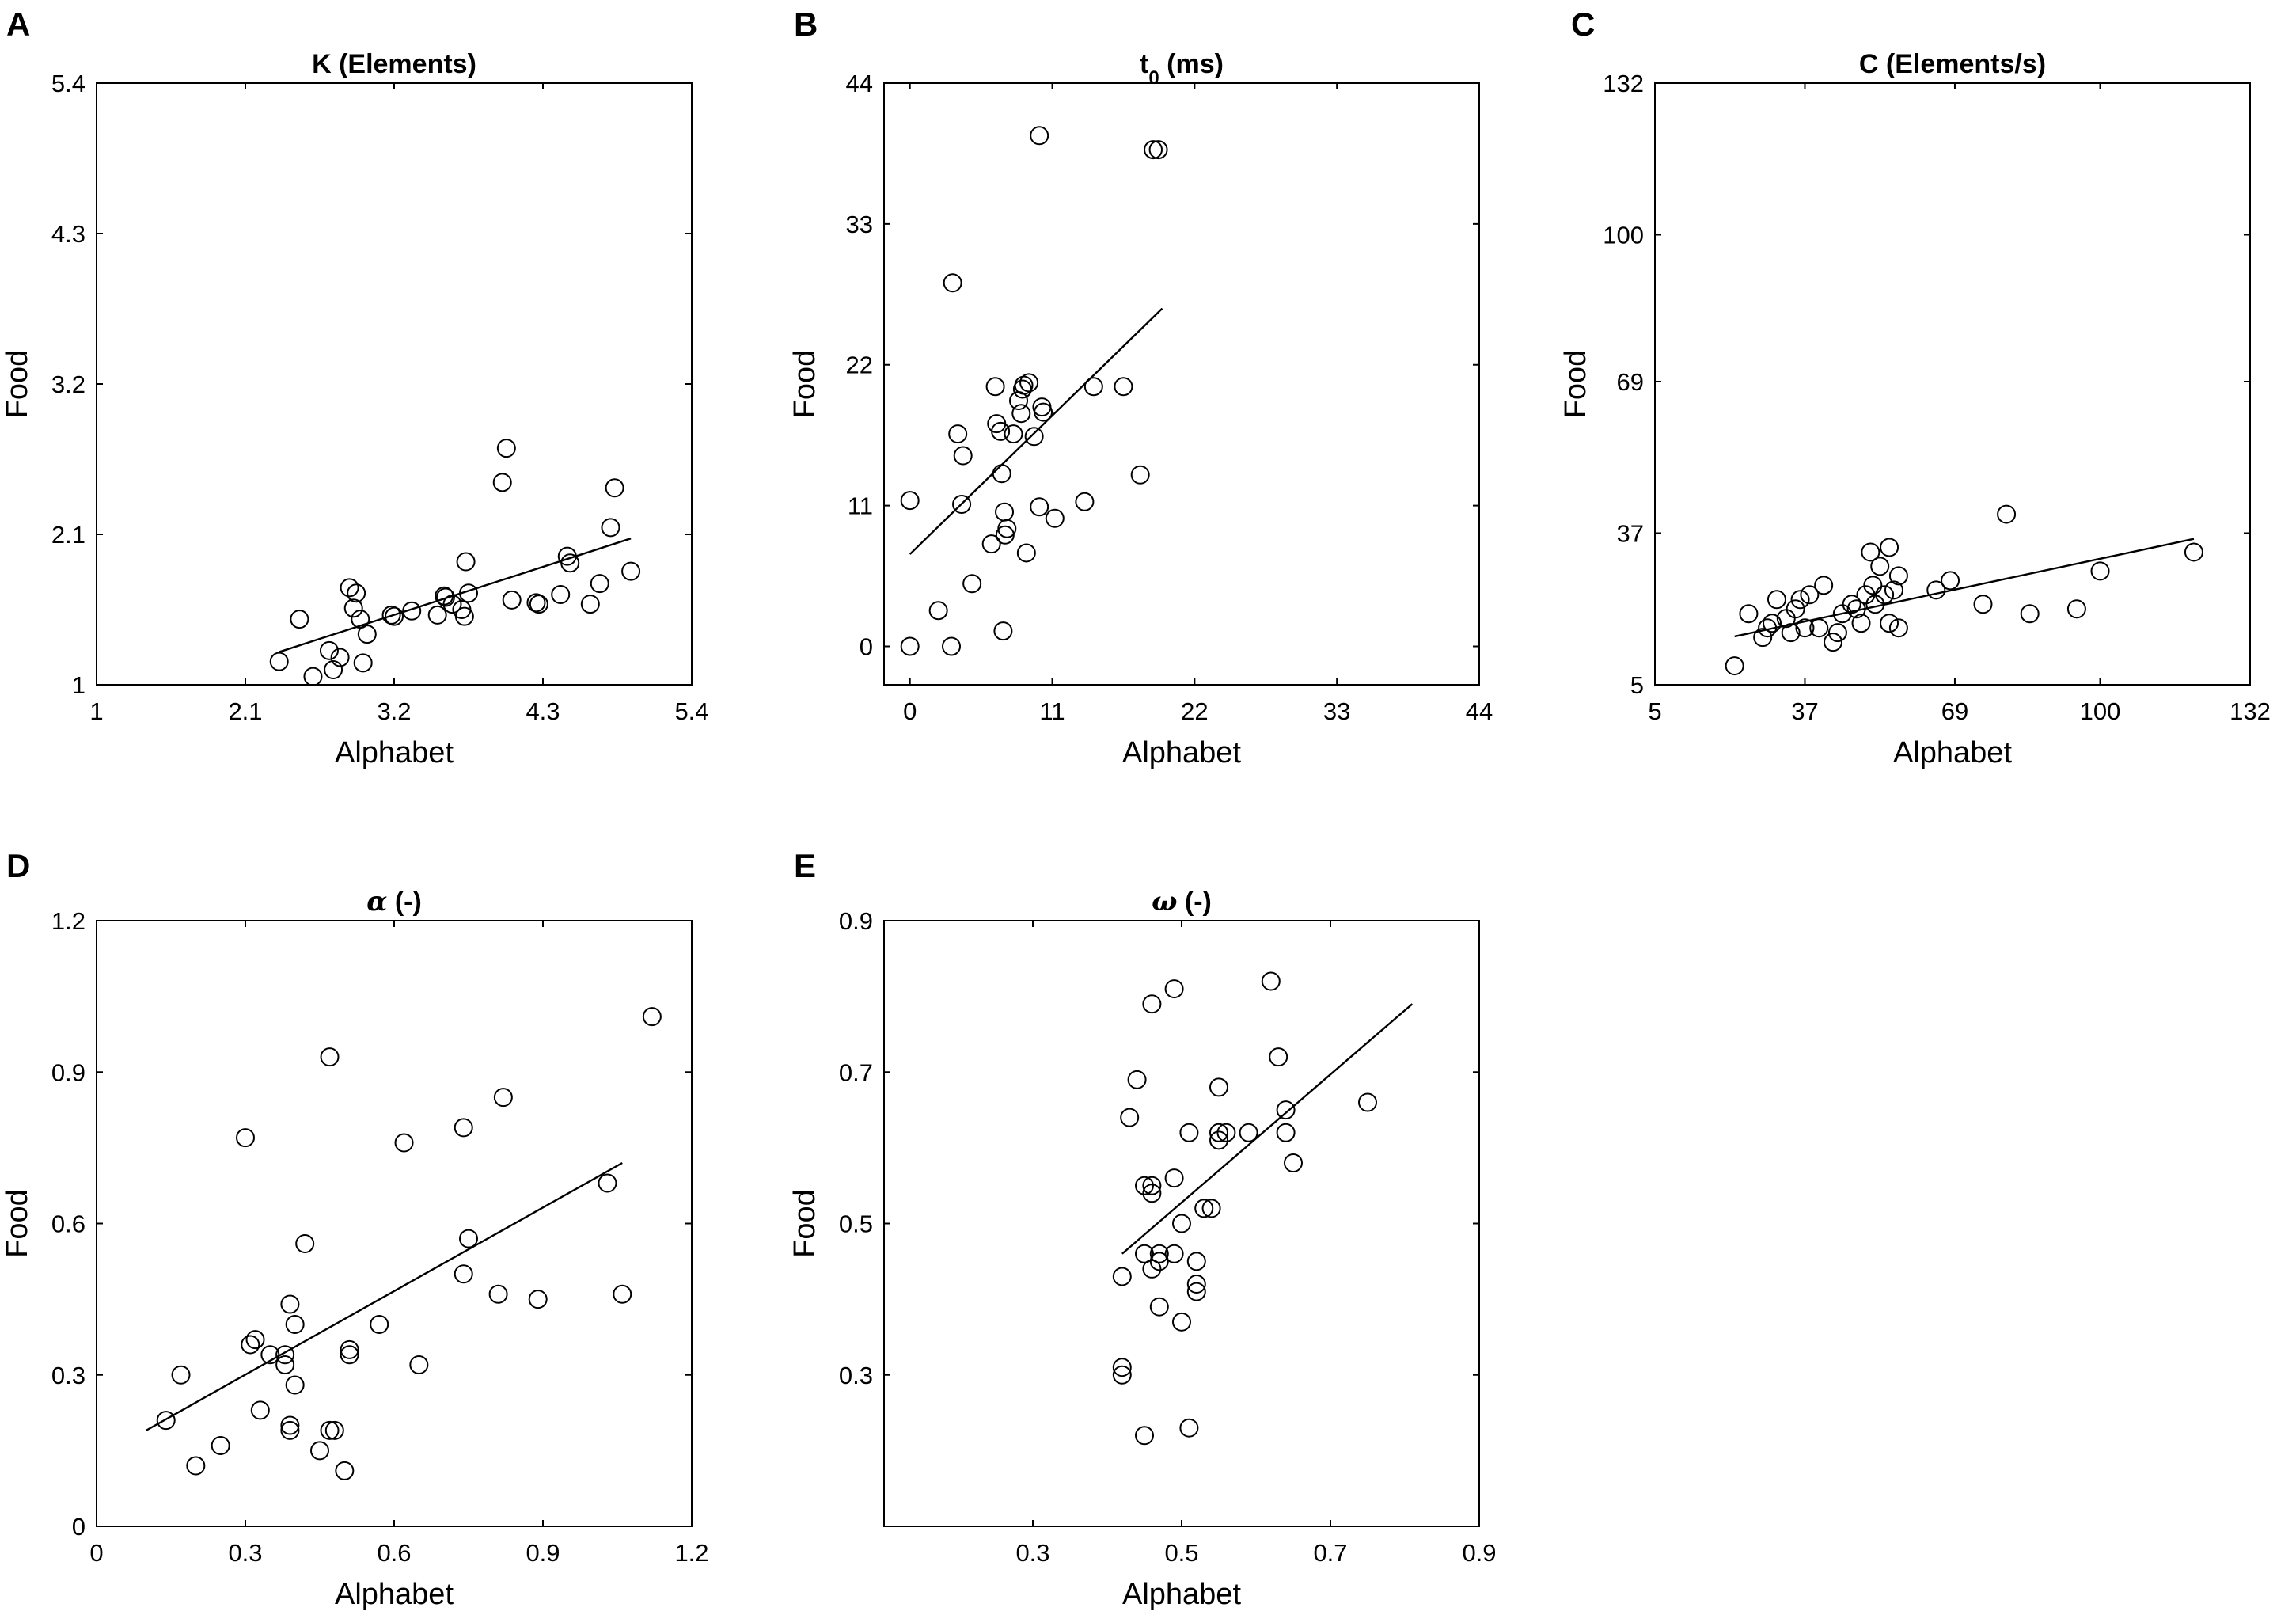 The width and height of the screenshot is (2296, 1615). What do you see at coordinates (1630, 534) in the screenshot?
I see `y-tick-label: 37` at bounding box center [1630, 534].